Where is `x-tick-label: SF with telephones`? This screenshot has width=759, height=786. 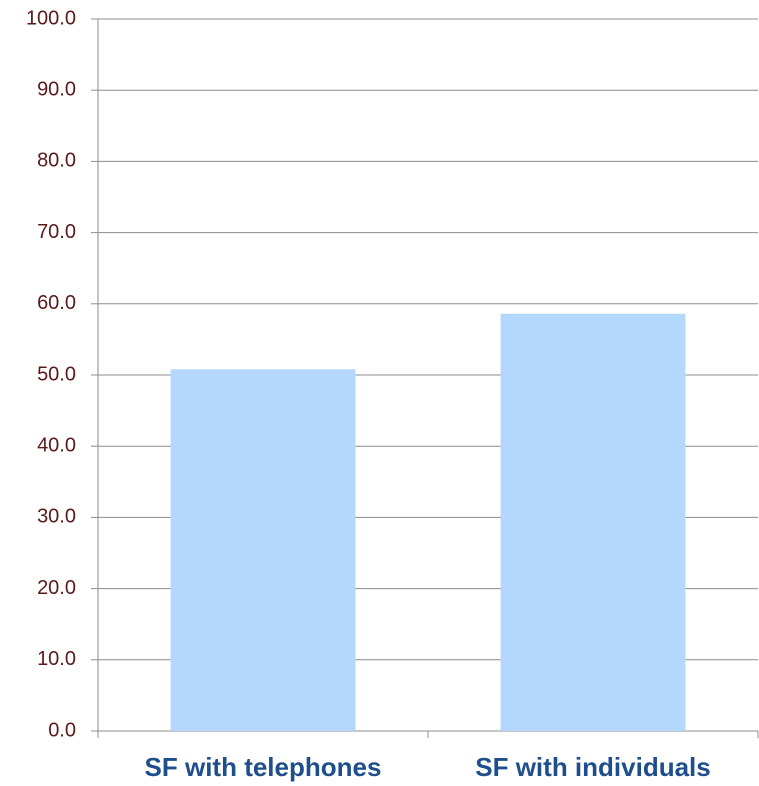 x-tick-label: SF with telephones is located at coordinates (263, 767).